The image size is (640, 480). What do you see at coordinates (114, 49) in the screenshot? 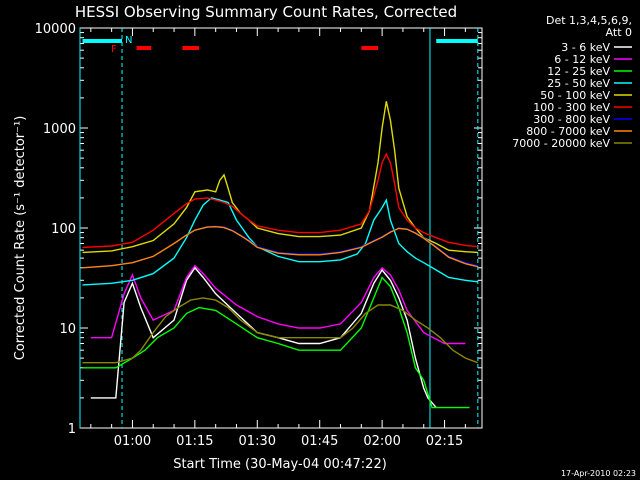
I see `flare-label: F` at bounding box center [114, 49].